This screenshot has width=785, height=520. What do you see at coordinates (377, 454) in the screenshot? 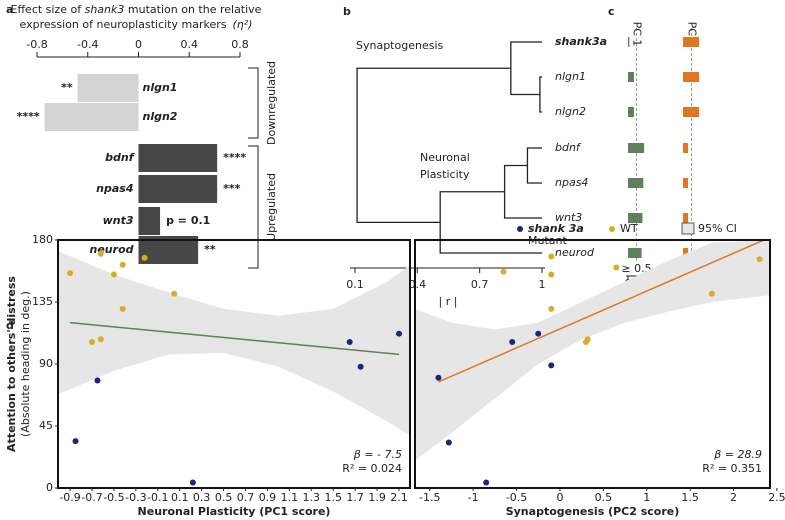
I see `stat-label: β = - 7.5` at bounding box center [377, 454].